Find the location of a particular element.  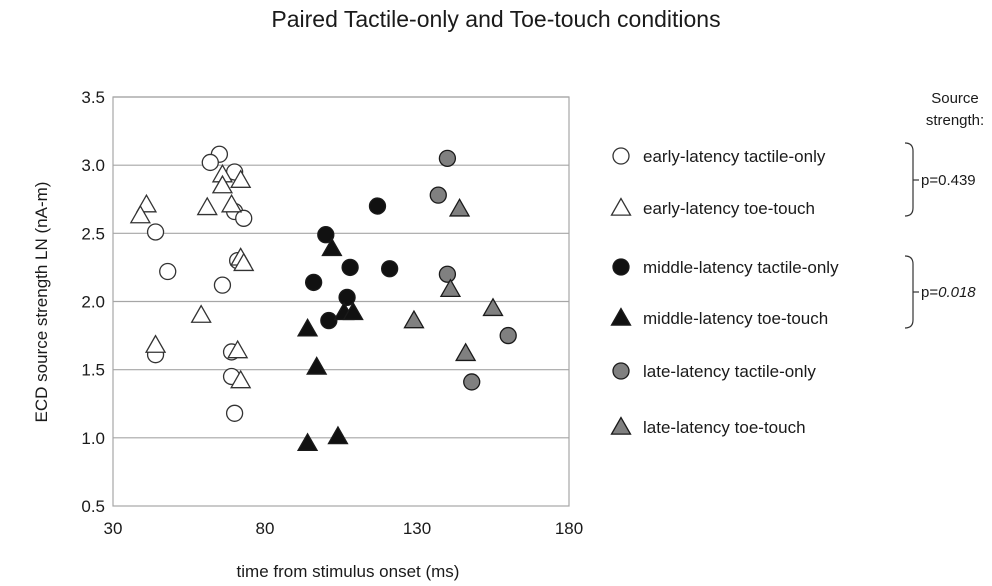

y-tick-label: 1.0 is located at coordinates (93, 438).